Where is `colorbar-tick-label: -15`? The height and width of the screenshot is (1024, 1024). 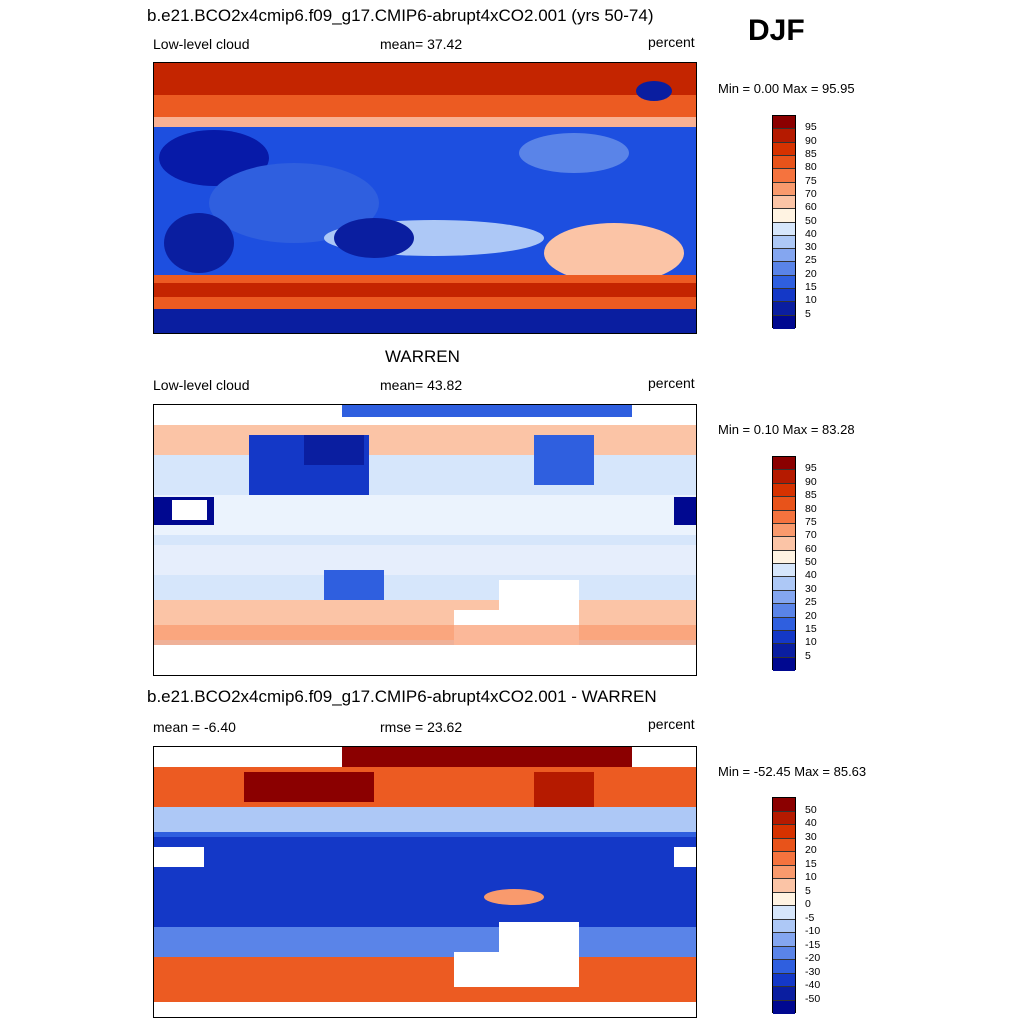
colorbar-tick-label: -15 is located at coordinates (813, 944).